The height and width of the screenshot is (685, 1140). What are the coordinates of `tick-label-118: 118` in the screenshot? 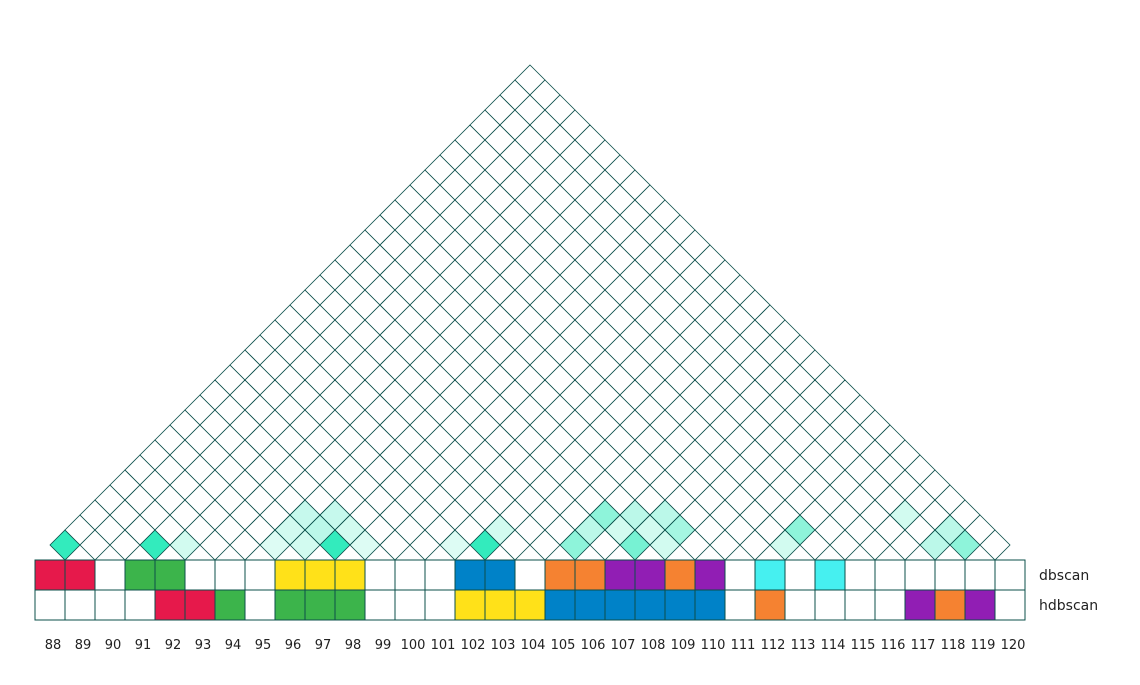 It's located at (953, 645).